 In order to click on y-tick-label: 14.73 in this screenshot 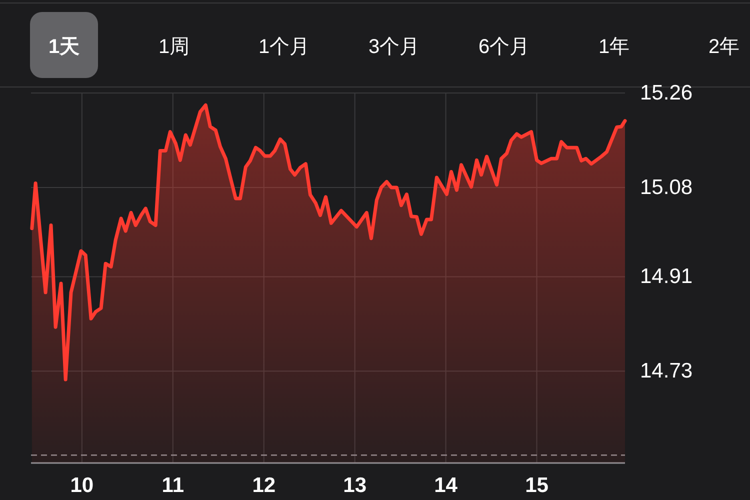, I will do `click(666, 371)`.